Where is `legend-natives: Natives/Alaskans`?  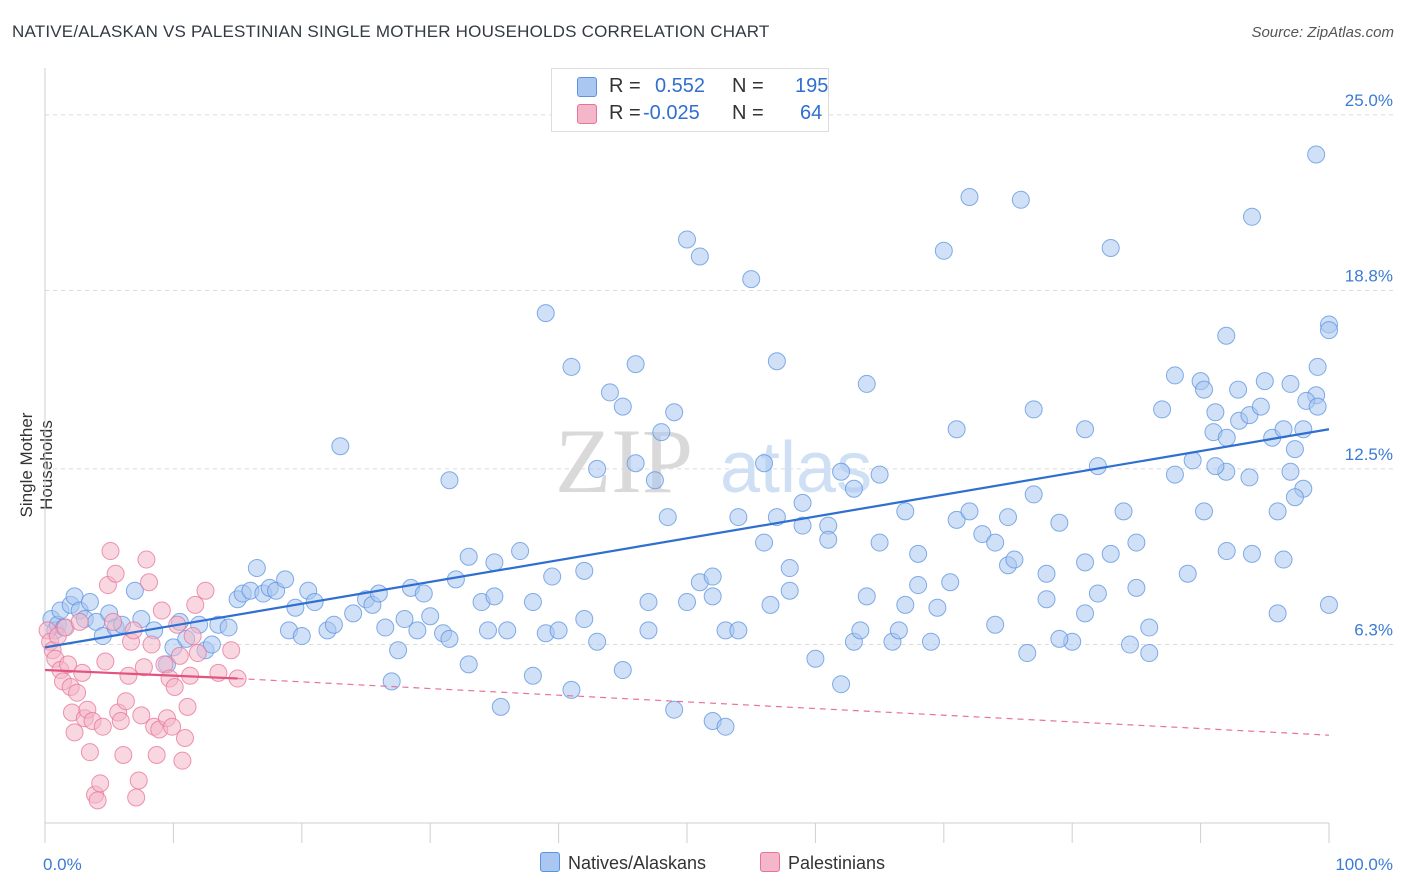
legend-natives: Natives/Alaskans is located at coordinates (623, 863).